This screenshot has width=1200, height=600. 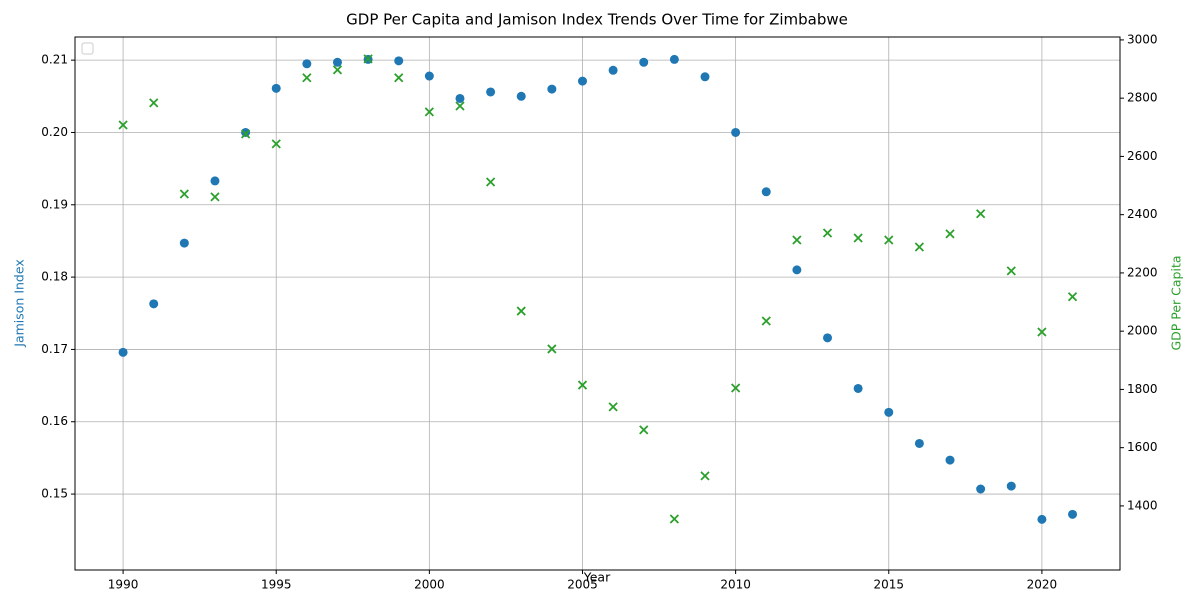 I want to click on y-tick-label: 0.19, so click(x=54, y=204).